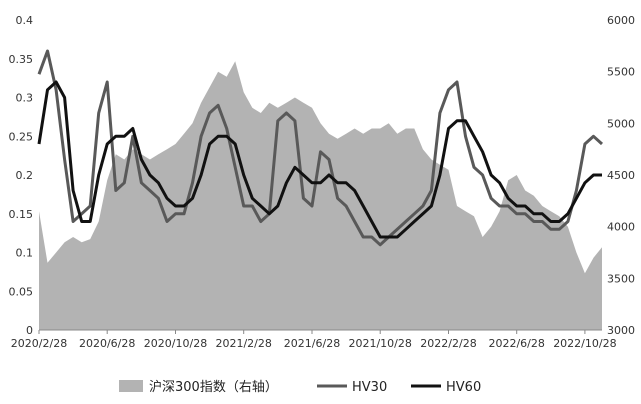 This screenshot has height=404, width=641. Describe the element at coordinates (621, 20) in the screenshot. I see `y-right-tick-label: 6000` at that location.